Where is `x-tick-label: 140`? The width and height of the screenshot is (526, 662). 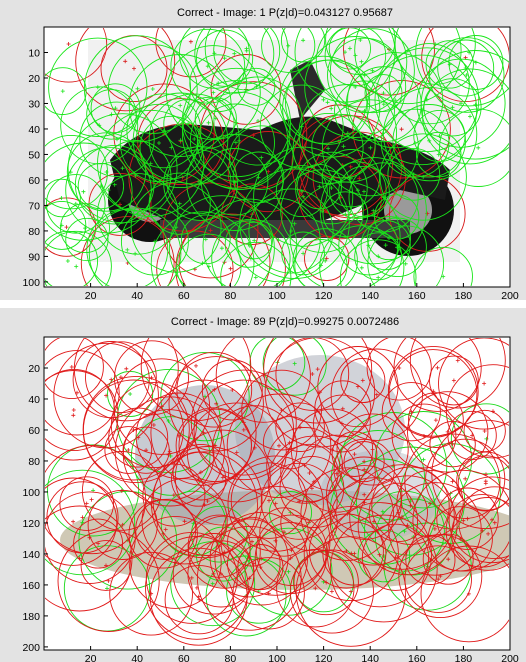
x-tick-label: 140 is located at coordinates (370, 296).